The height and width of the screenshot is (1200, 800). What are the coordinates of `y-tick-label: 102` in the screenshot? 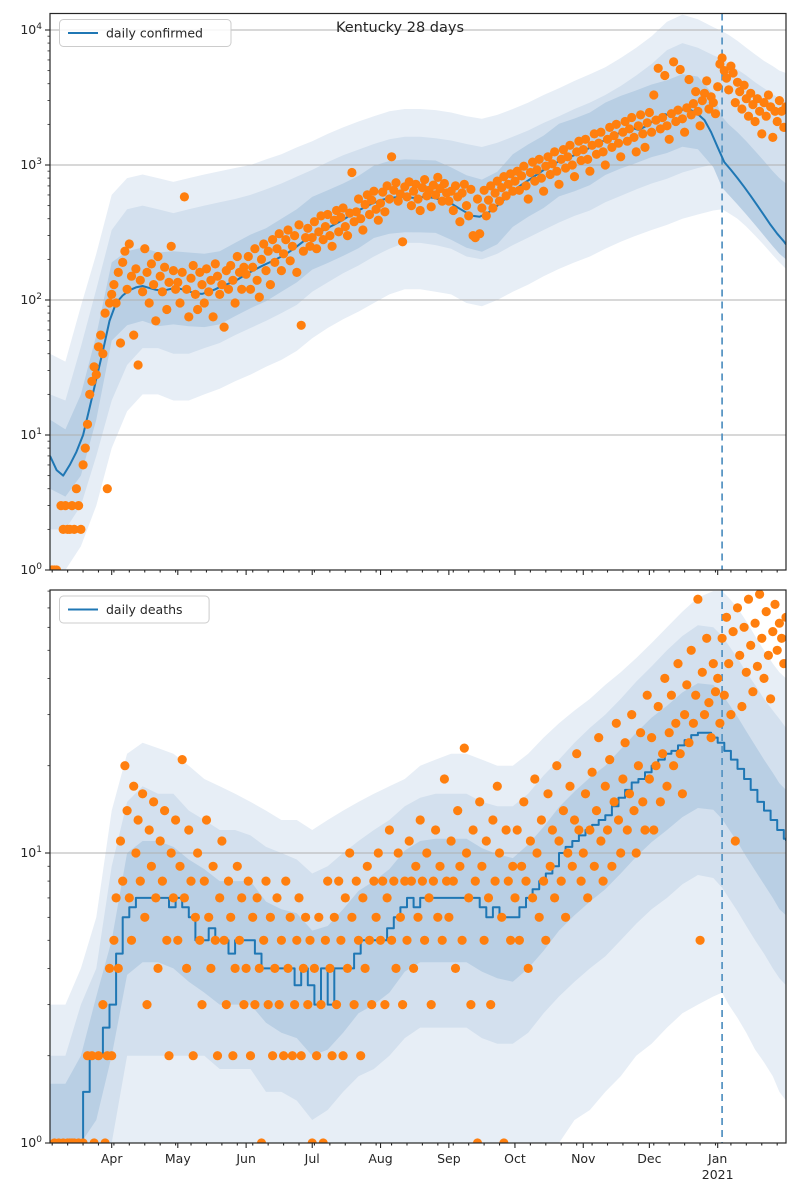 It's located at (31, 299).